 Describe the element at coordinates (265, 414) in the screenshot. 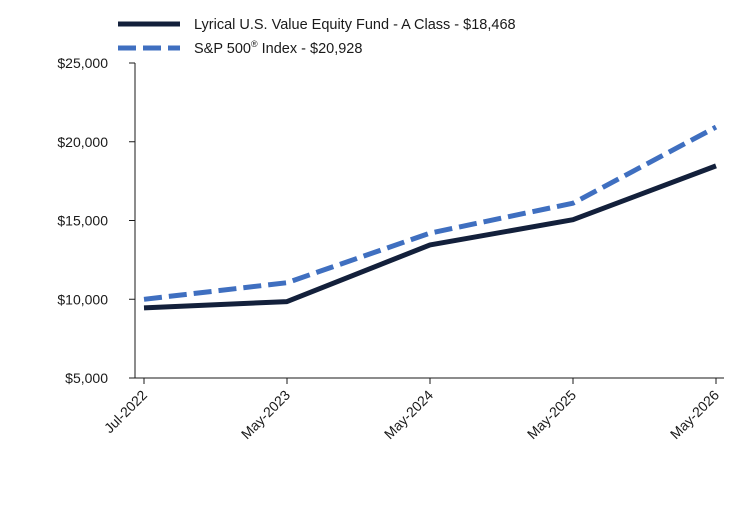

I see `x-tick-label: May-2023` at that location.